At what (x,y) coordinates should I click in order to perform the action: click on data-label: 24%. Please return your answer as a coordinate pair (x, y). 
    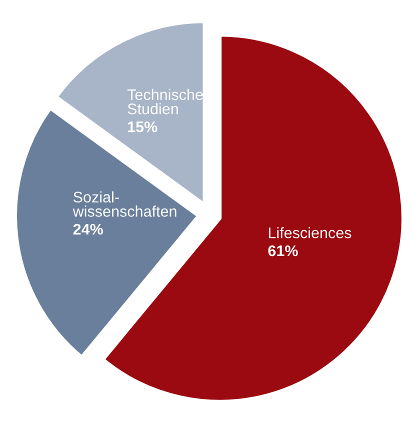
    Looking at the image, I should click on (88, 229).